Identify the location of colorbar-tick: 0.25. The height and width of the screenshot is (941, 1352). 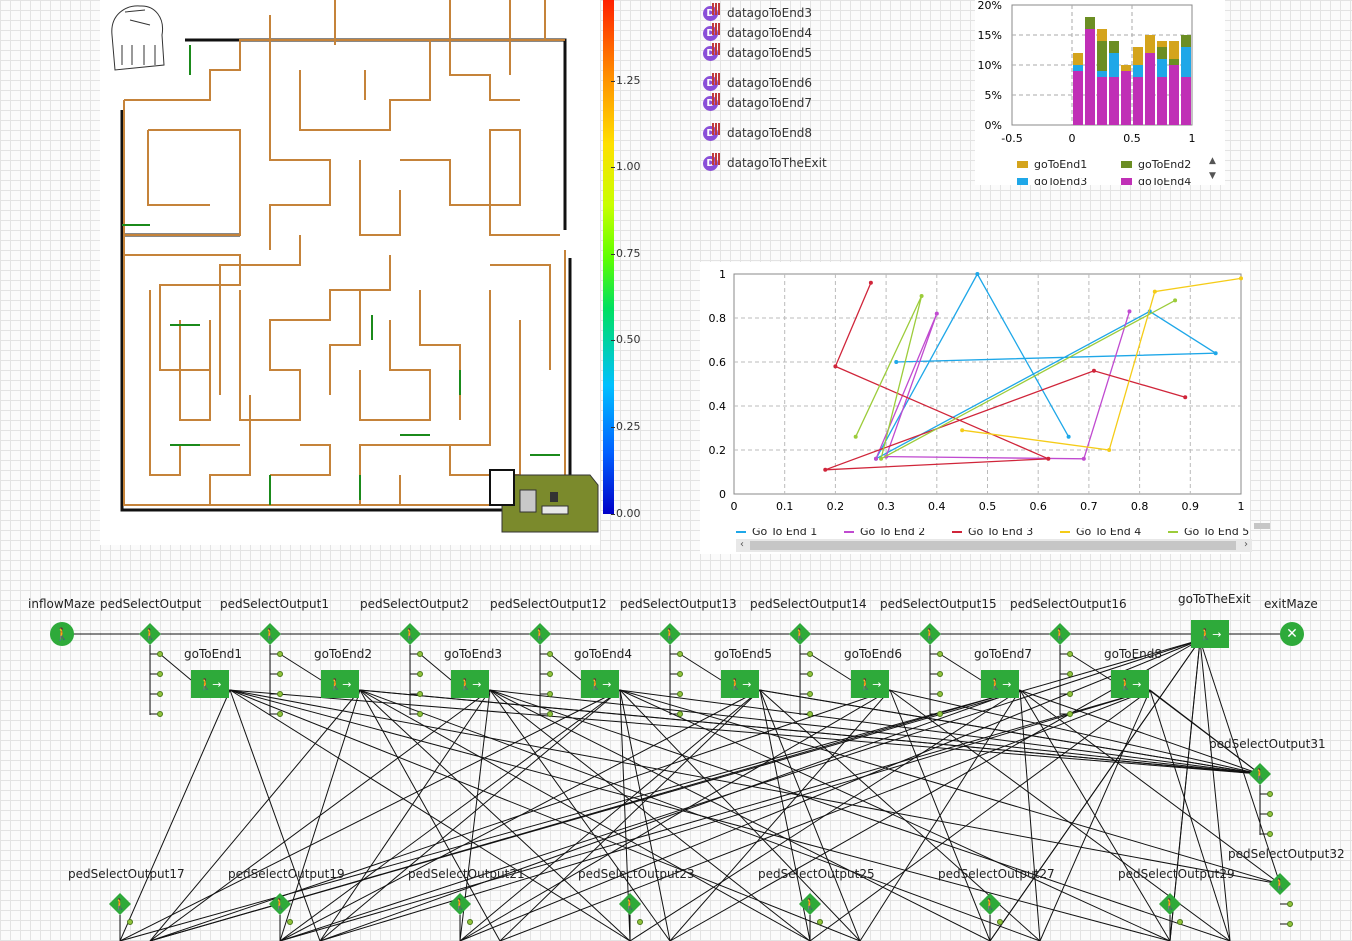
(626, 426).